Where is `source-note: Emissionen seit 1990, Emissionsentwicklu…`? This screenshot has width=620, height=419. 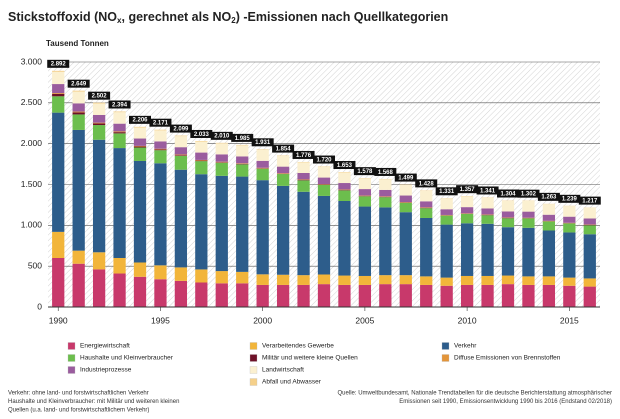 source-note: Emissionen seit 1990, Emissionsentwicklu… is located at coordinates (505, 402).